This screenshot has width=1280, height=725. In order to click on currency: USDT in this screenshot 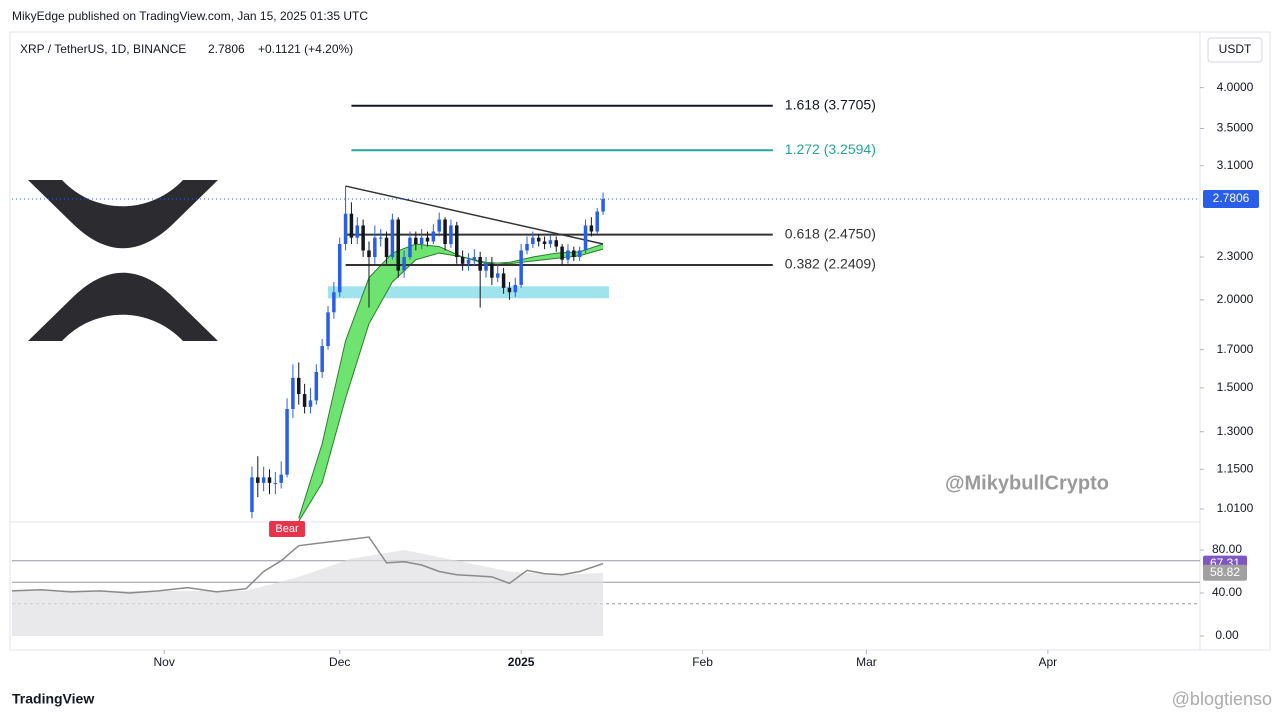, I will do `click(1235, 49)`.